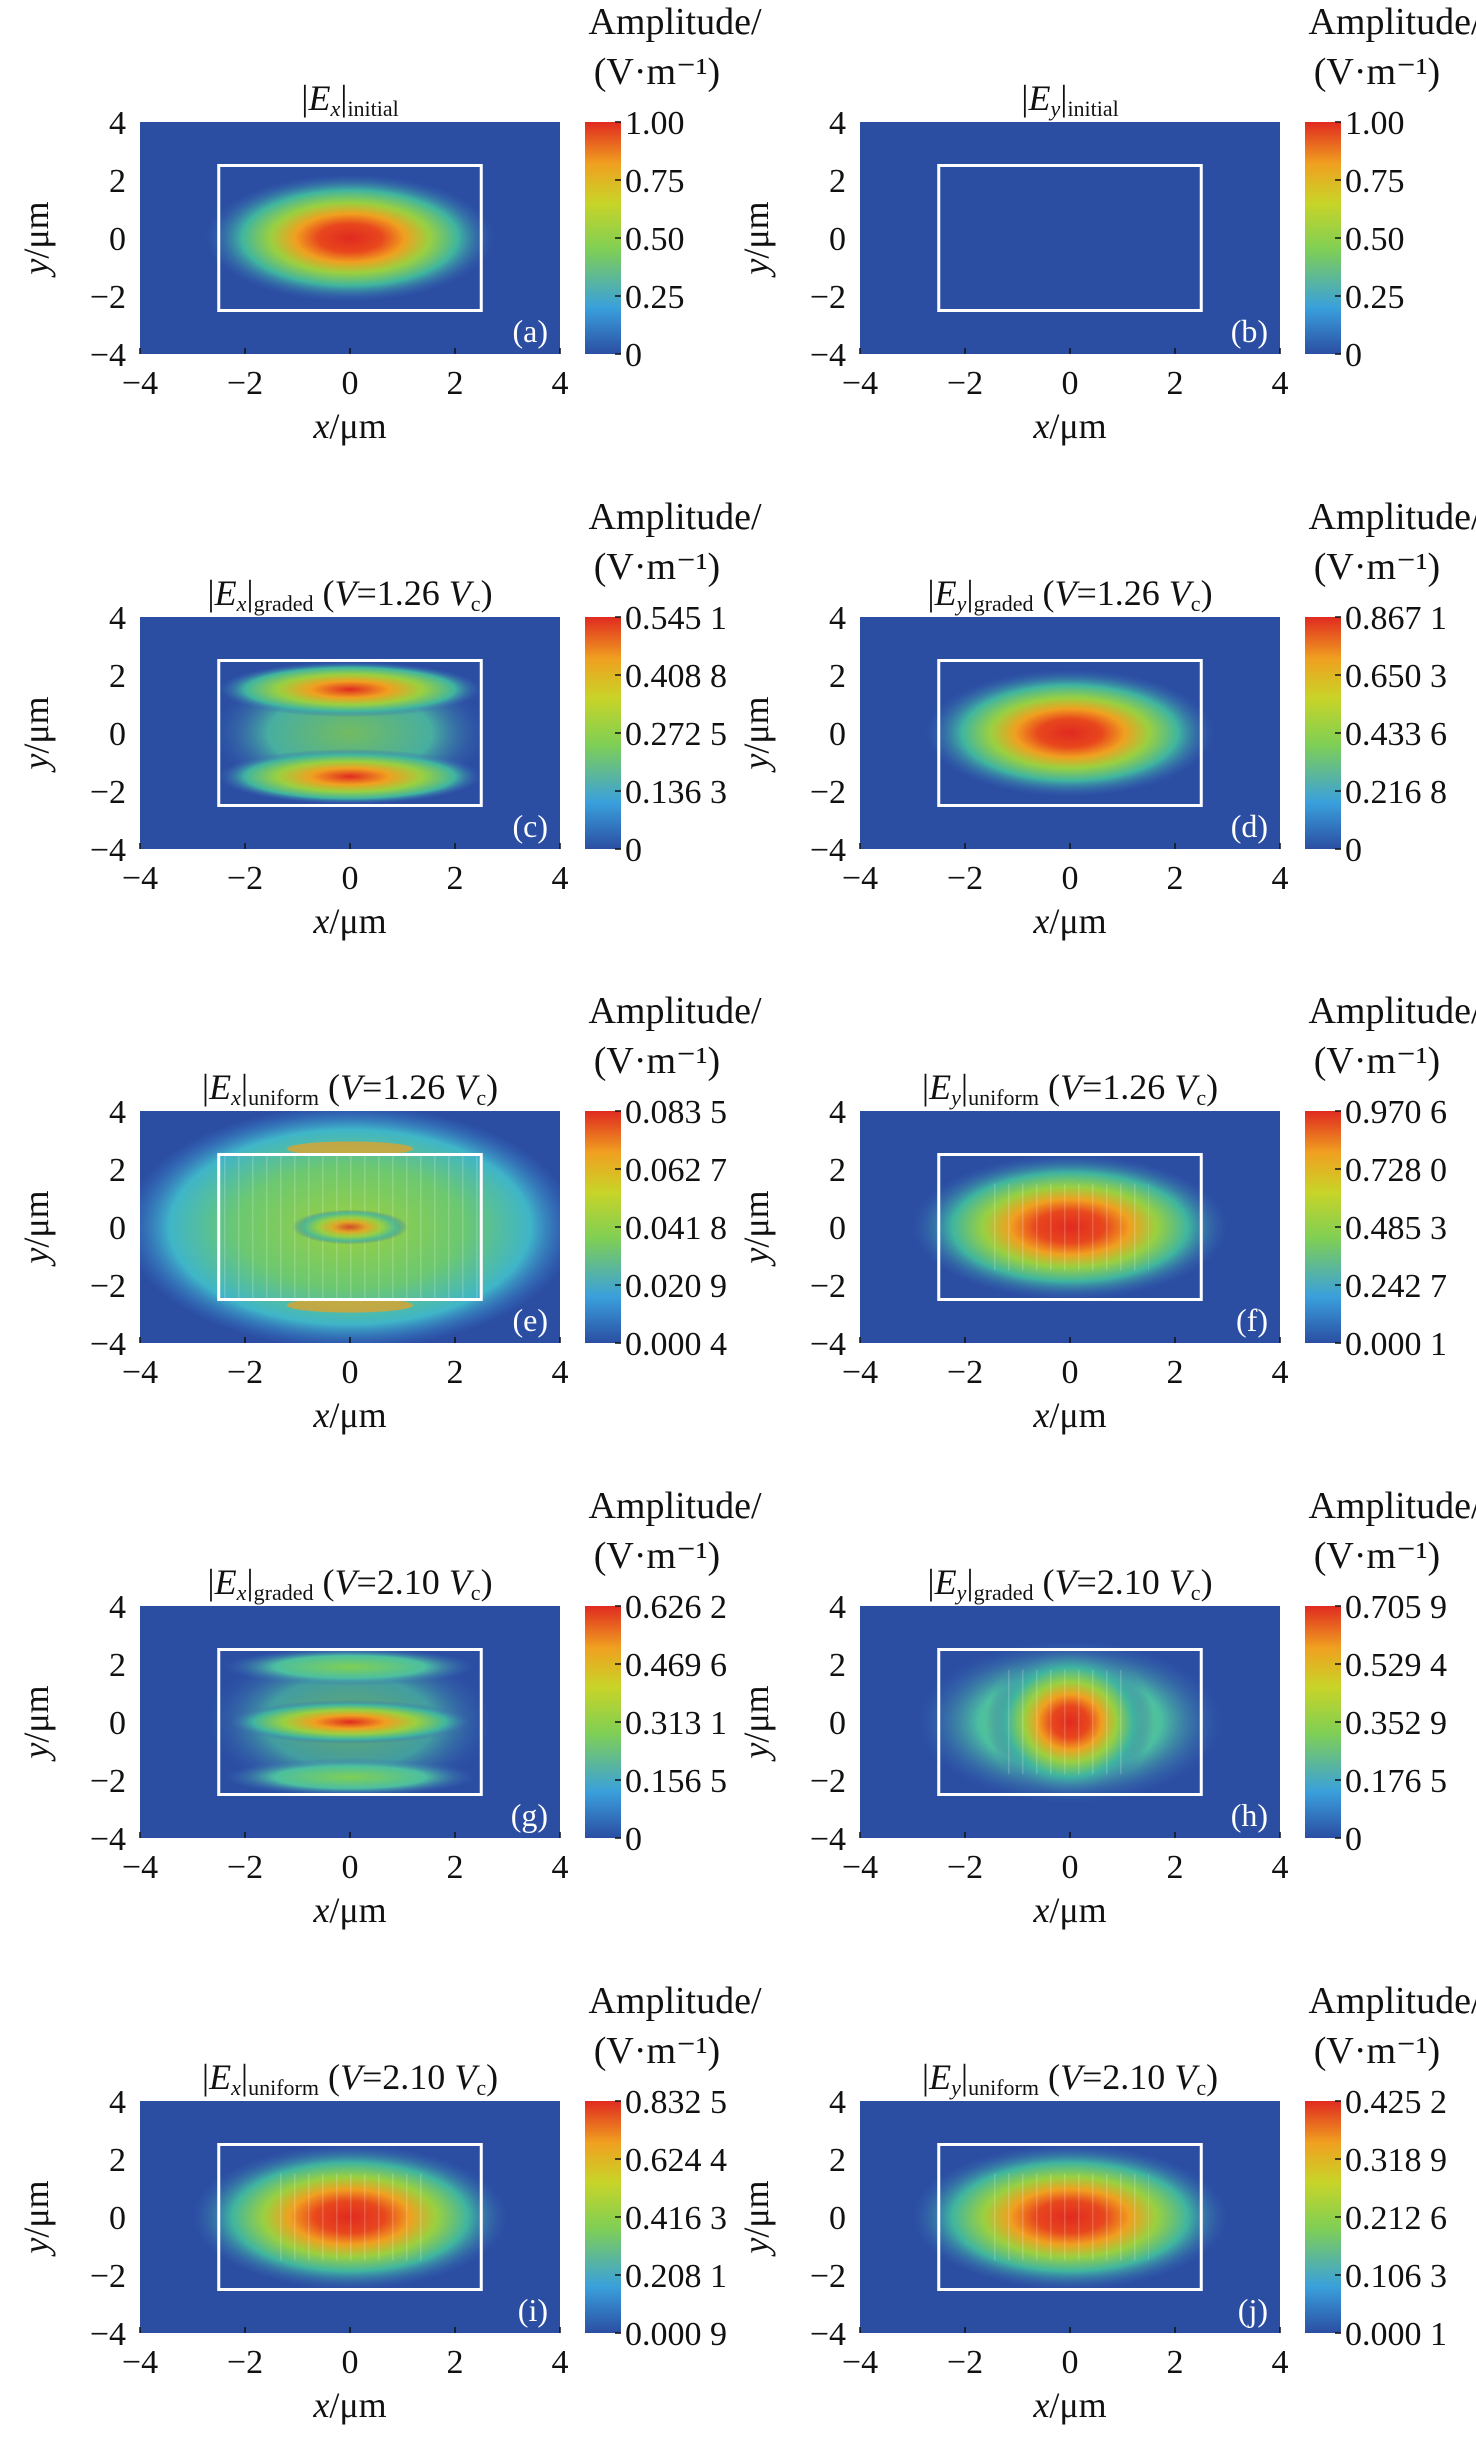  What do you see at coordinates (1069, 594) in the screenshot?
I see `panel-title: |Ey|graded (V=1.26 Vc)` at bounding box center [1069, 594].